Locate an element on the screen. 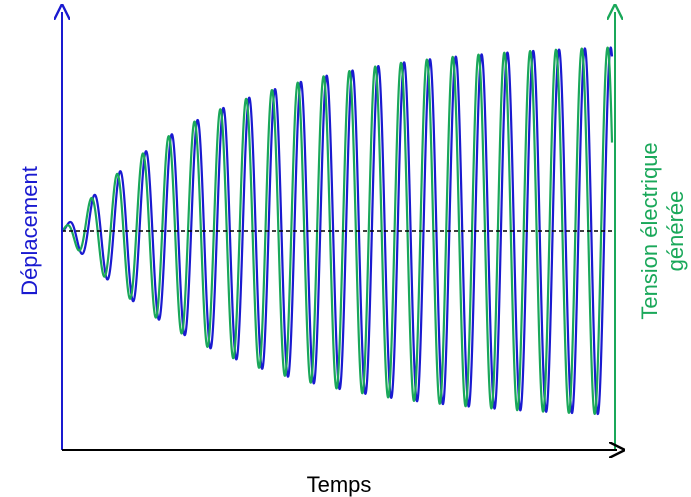 The width and height of the screenshot is (691, 497). x-axis-label: Temps is located at coordinates (339, 484).